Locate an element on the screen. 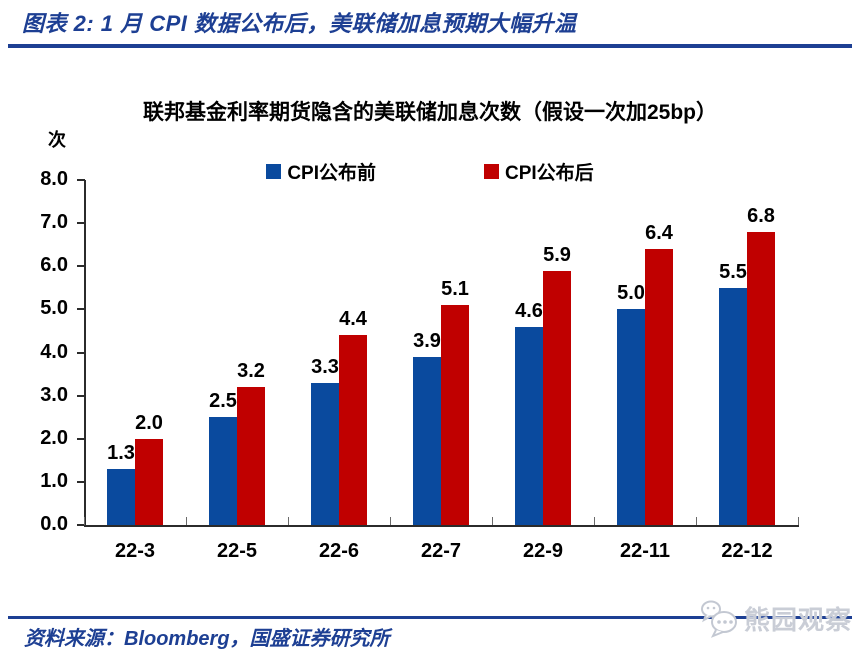 Image resolution: width=860 pixels, height=658 pixels. watermark: 熊园观察 is located at coordinates (775, 618).